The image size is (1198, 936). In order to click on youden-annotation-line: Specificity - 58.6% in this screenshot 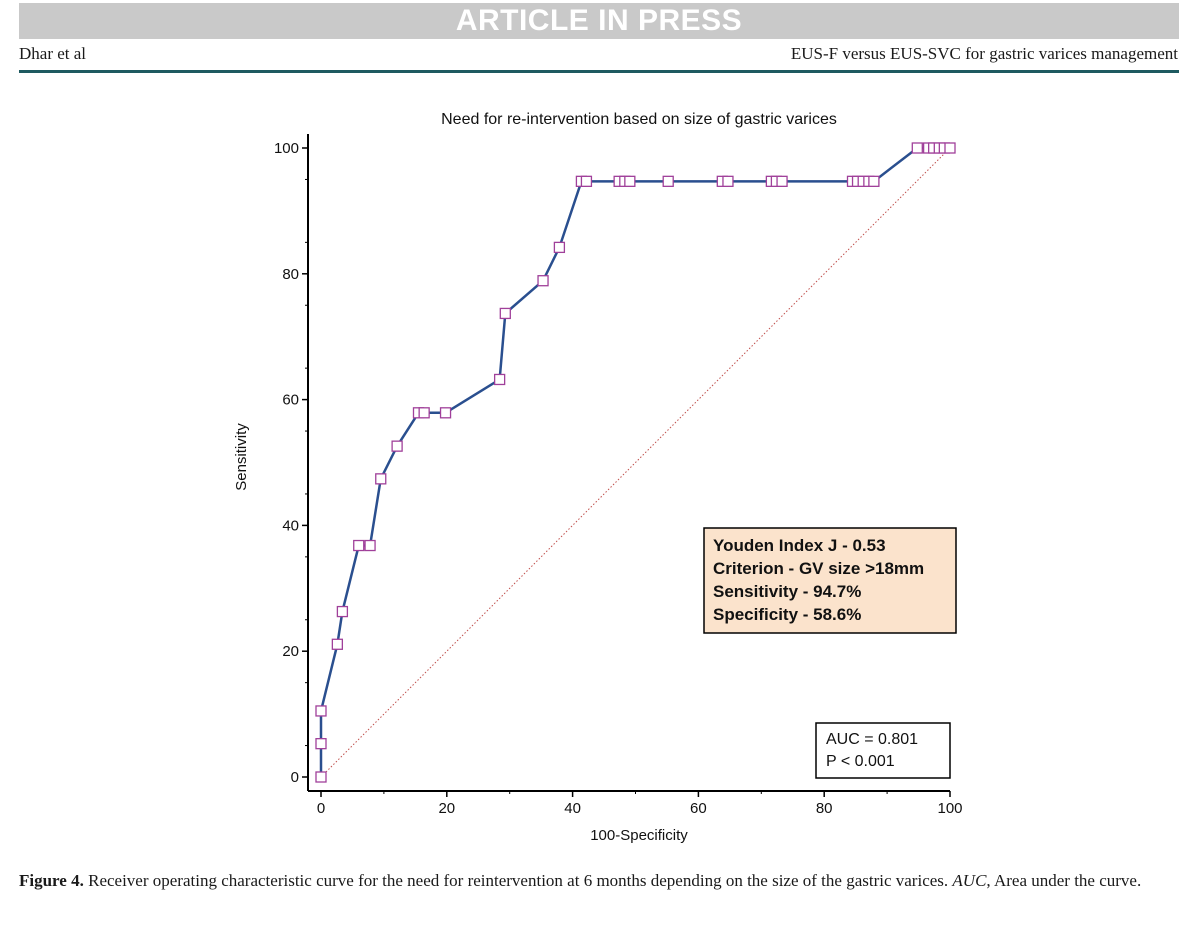, I will do `click(787, 614)`.